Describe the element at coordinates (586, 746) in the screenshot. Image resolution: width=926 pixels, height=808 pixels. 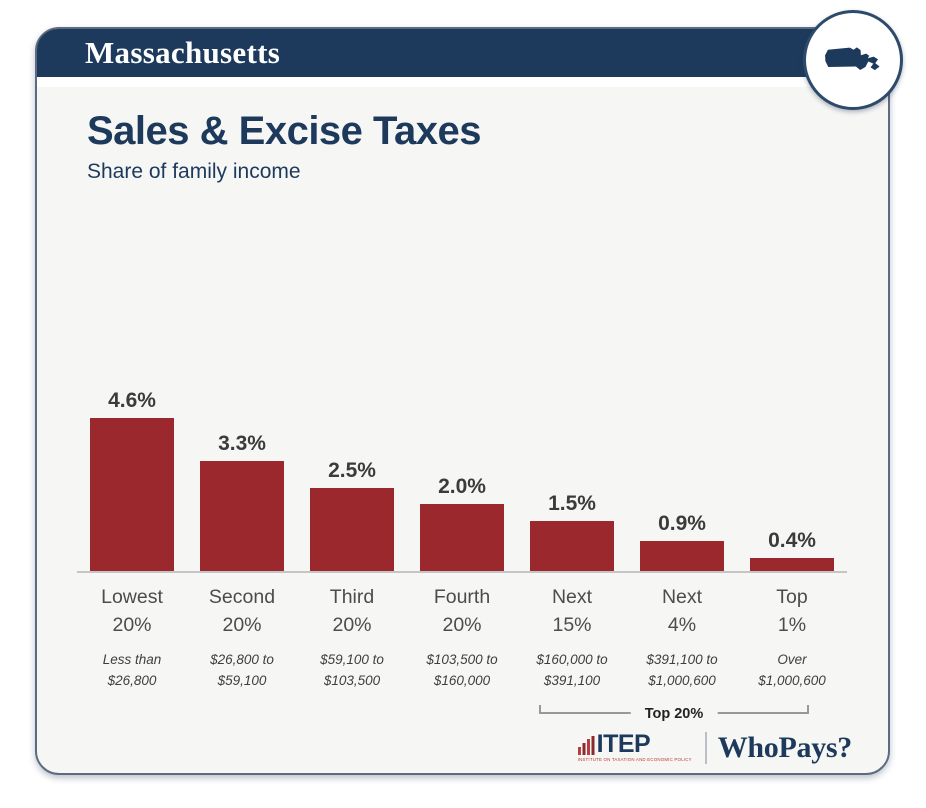
I see `itep-bar-chart-icon` at that location.